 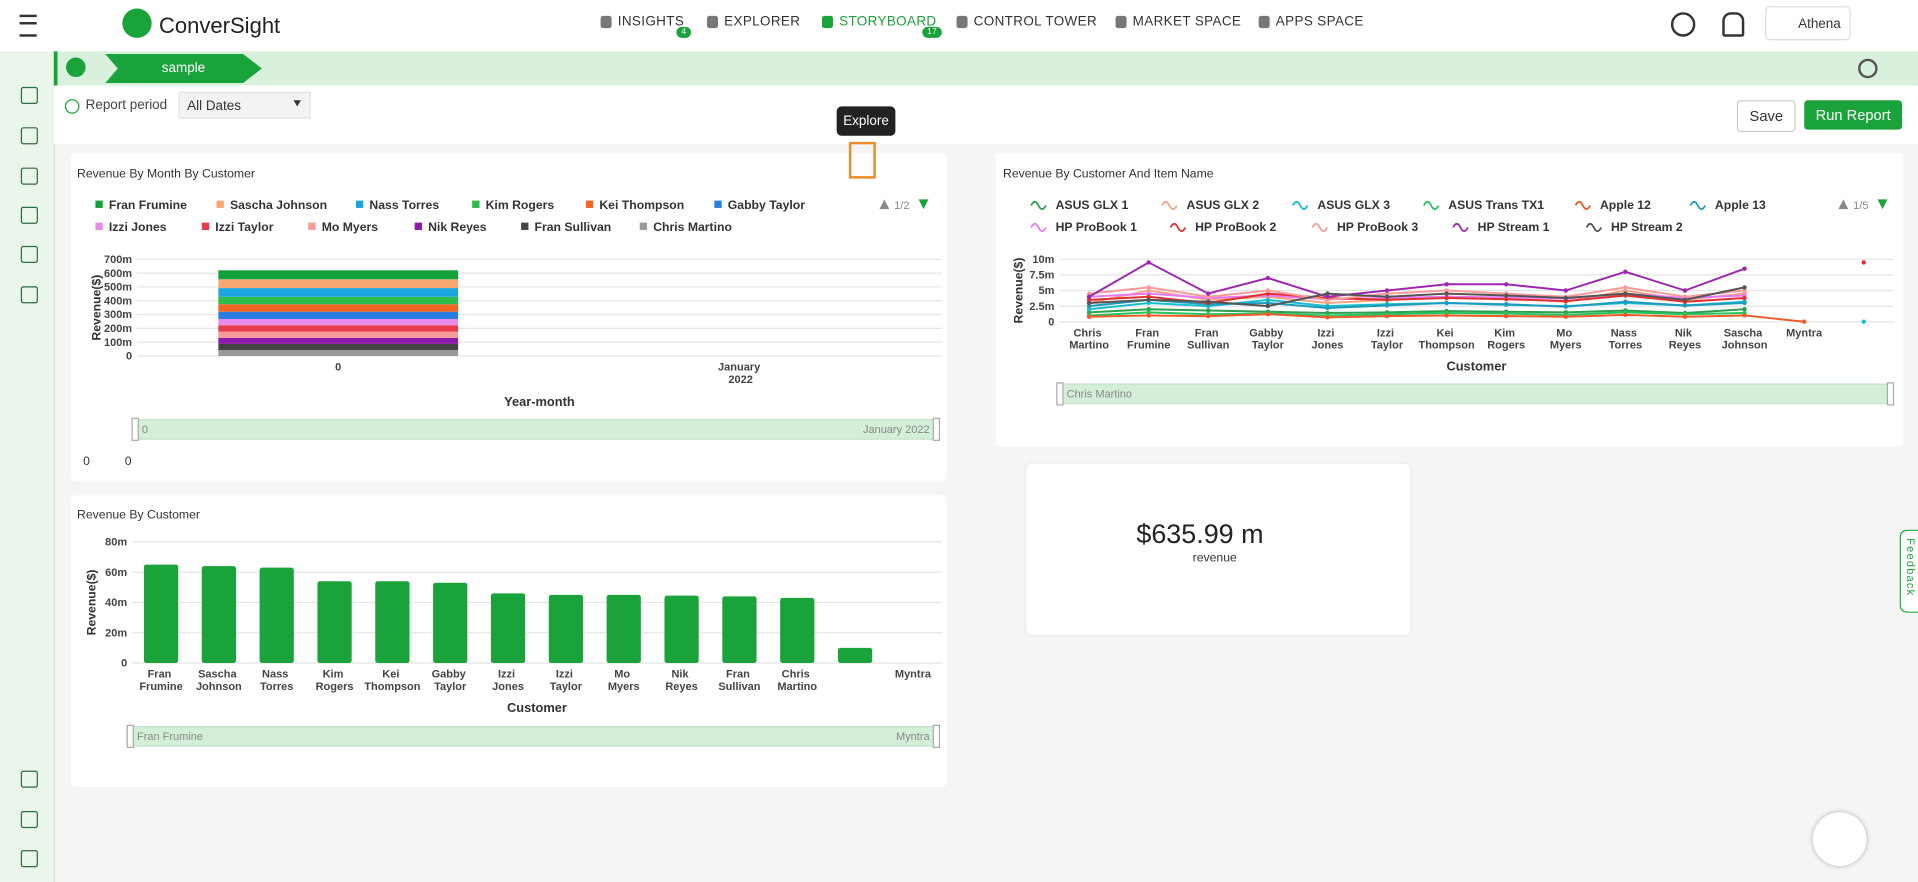 I want to click on explore-highlight, so click(x=862, y=160).